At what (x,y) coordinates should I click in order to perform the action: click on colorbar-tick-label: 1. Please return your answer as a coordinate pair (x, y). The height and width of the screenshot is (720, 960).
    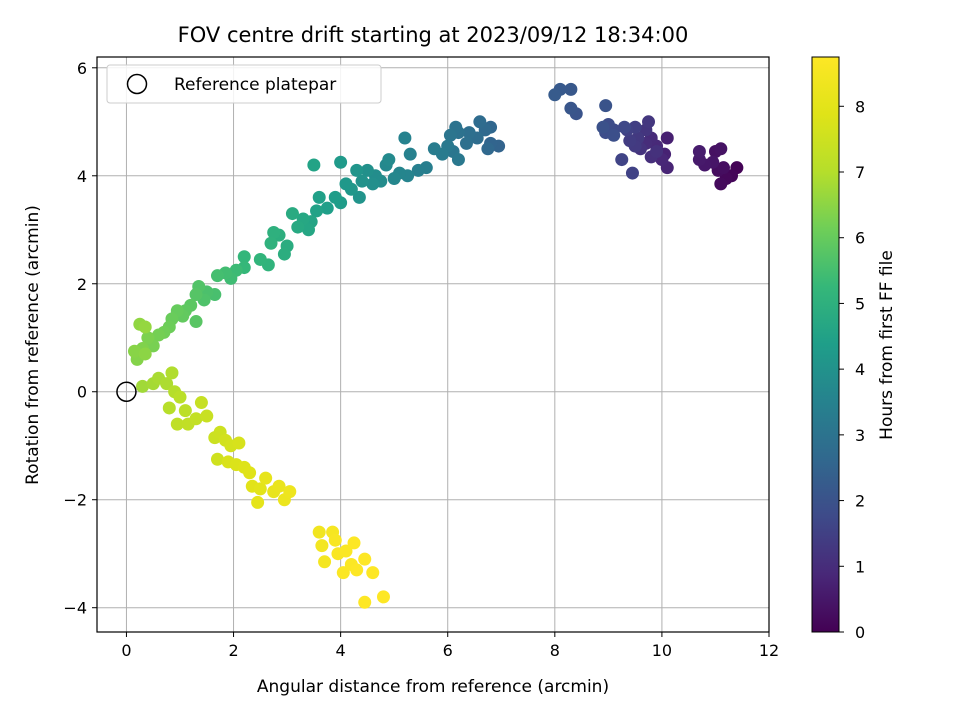
    Looking at the image, I should click on (860, 566).